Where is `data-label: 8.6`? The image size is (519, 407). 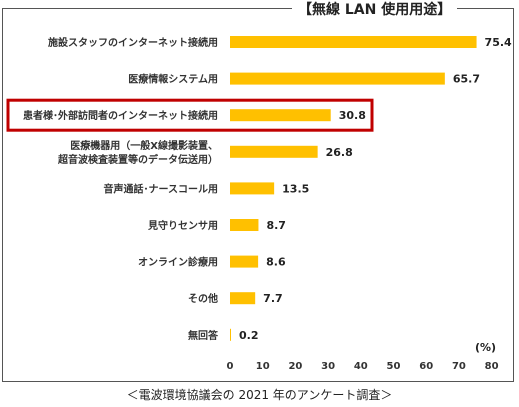
data-label: 8.6 is located at coordinates (276, 262).